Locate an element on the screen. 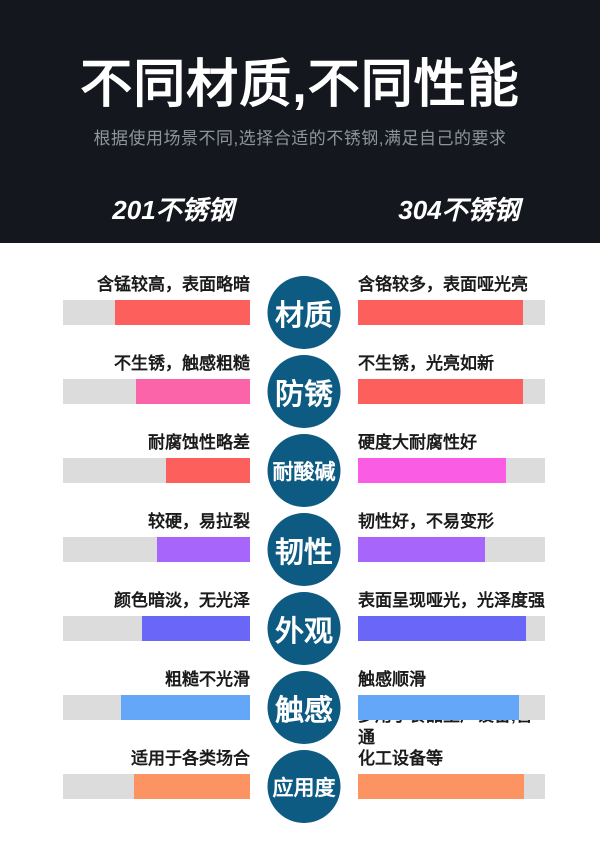  comparison-row: 较硬，易拉裂 韧性 韧性好，不易变形 is located at coordinates (300, 534).